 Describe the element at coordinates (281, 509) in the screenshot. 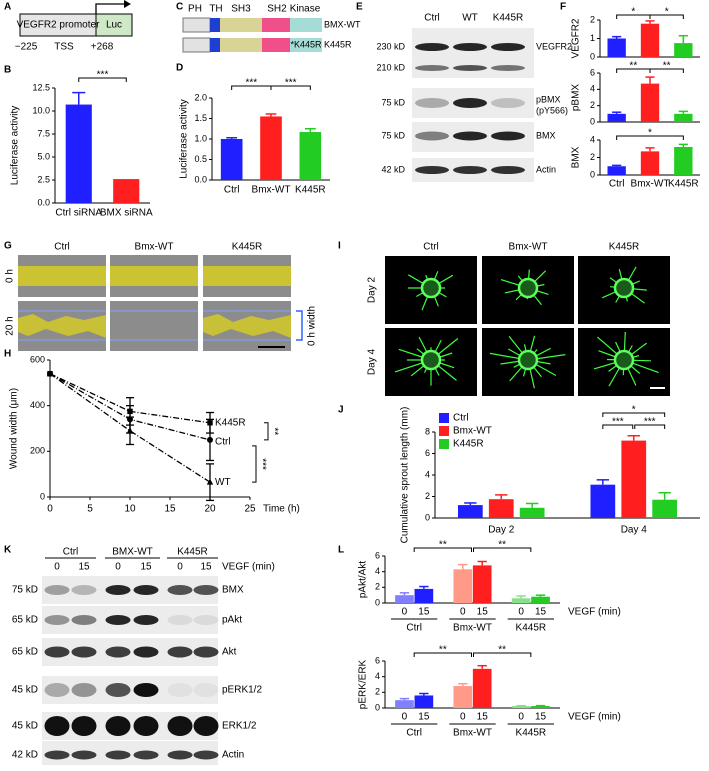

I see `x-axis-label: Time (h)` at that location.